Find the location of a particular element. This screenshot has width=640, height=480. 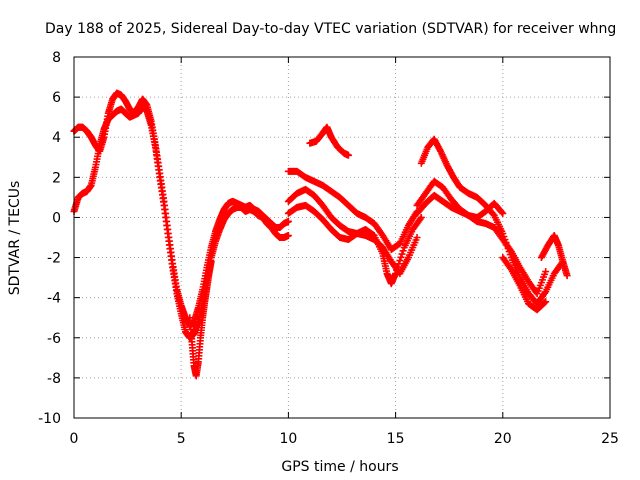

y-tick-label: 6 is located at coordinates (56, 98).